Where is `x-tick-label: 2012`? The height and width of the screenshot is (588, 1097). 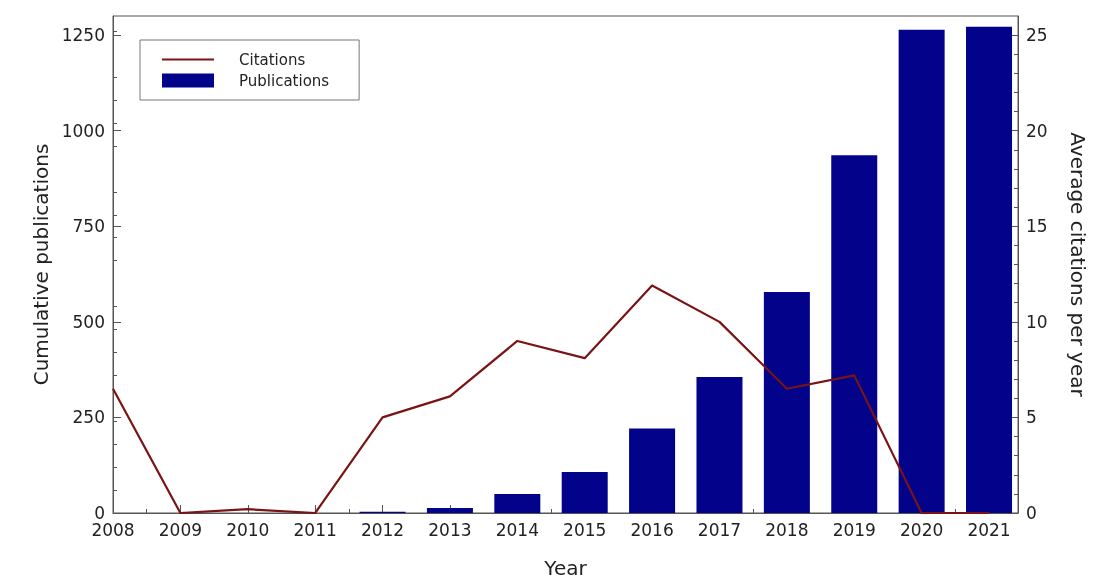 x-tick-label: 2012 is located at coordinates (382, 529).